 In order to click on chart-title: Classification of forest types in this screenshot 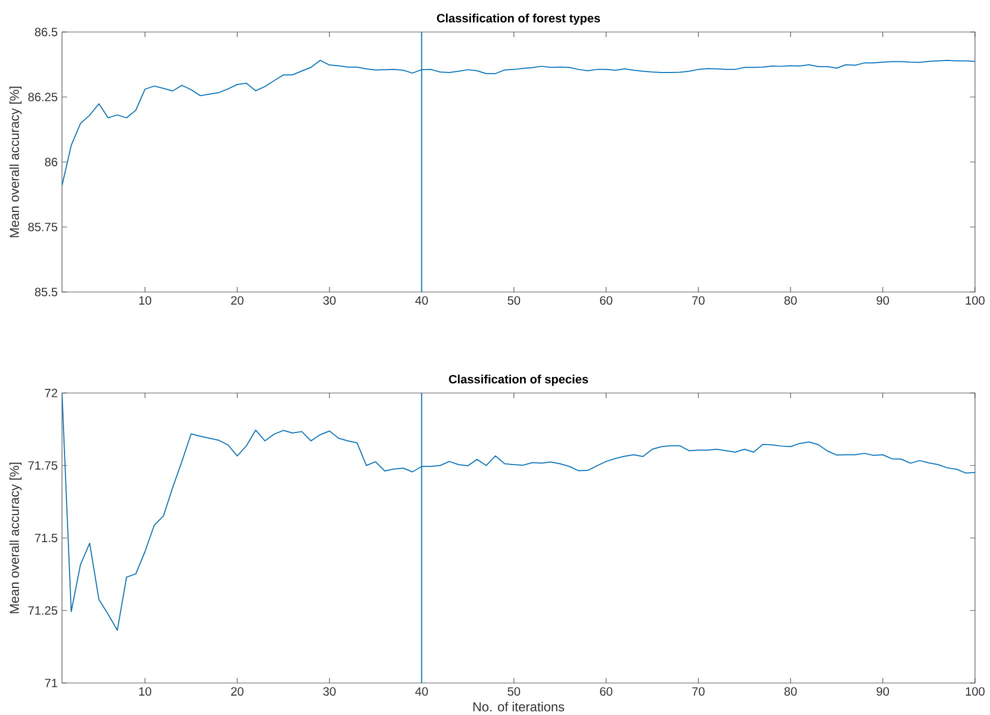, I will do `click(518, 19)`.